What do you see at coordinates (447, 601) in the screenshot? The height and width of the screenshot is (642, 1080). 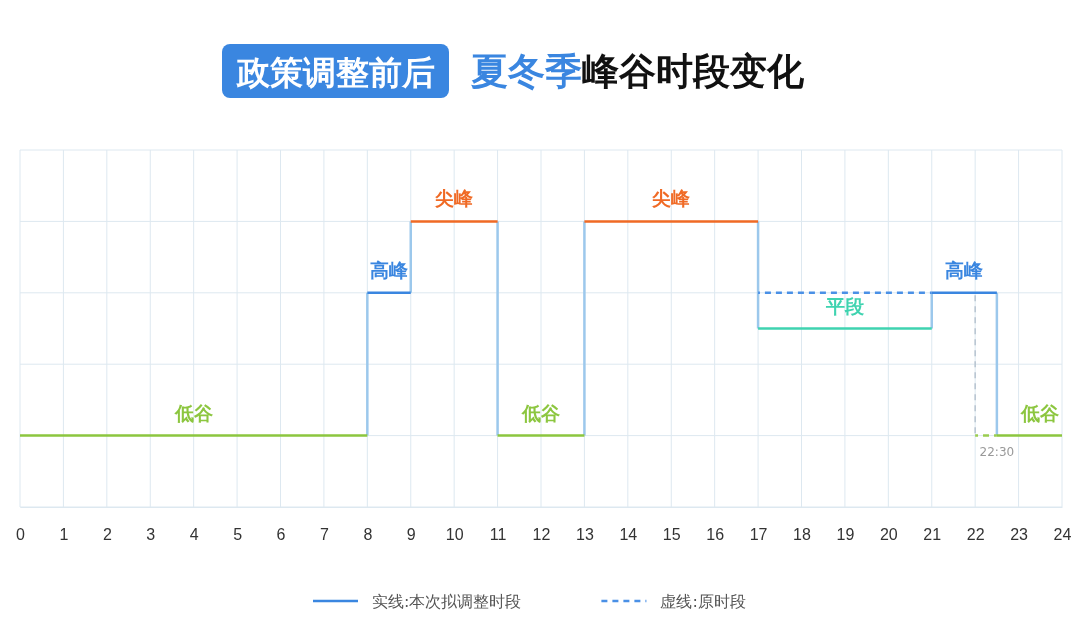 I see `legend-label: 实线:本次拟调整时段` at bounding box center [447, 601].